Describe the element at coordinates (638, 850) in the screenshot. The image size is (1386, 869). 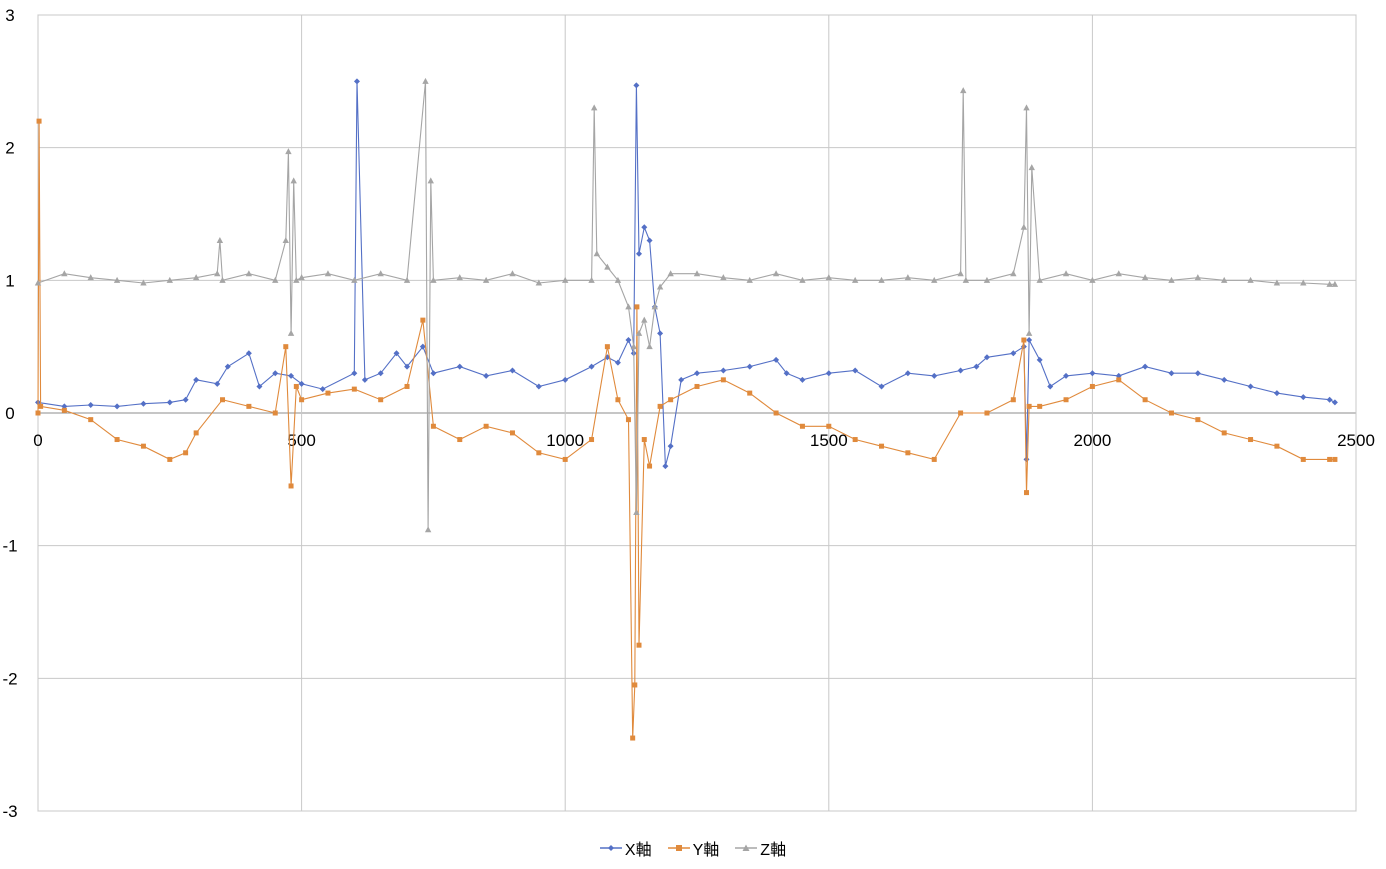
I see `legend-label-x: X軸` at that location.